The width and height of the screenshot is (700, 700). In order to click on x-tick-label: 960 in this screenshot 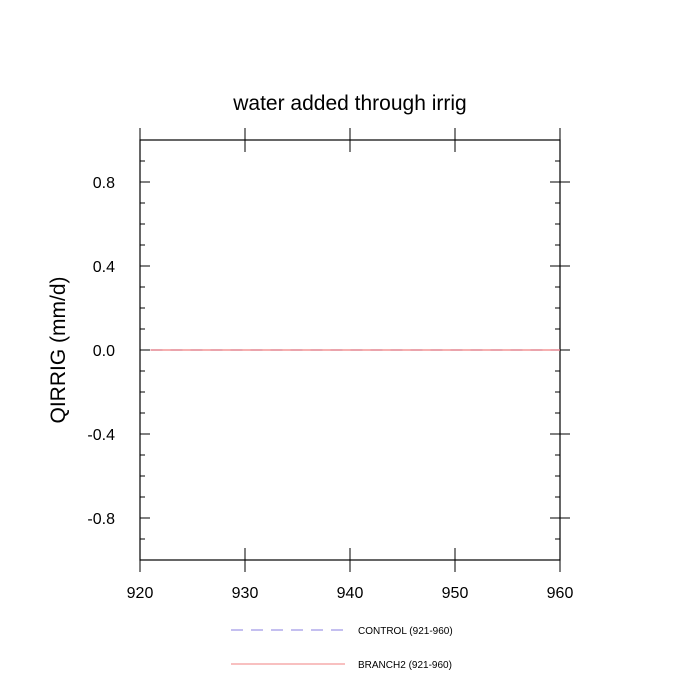, I will do `click(560, 593)`.